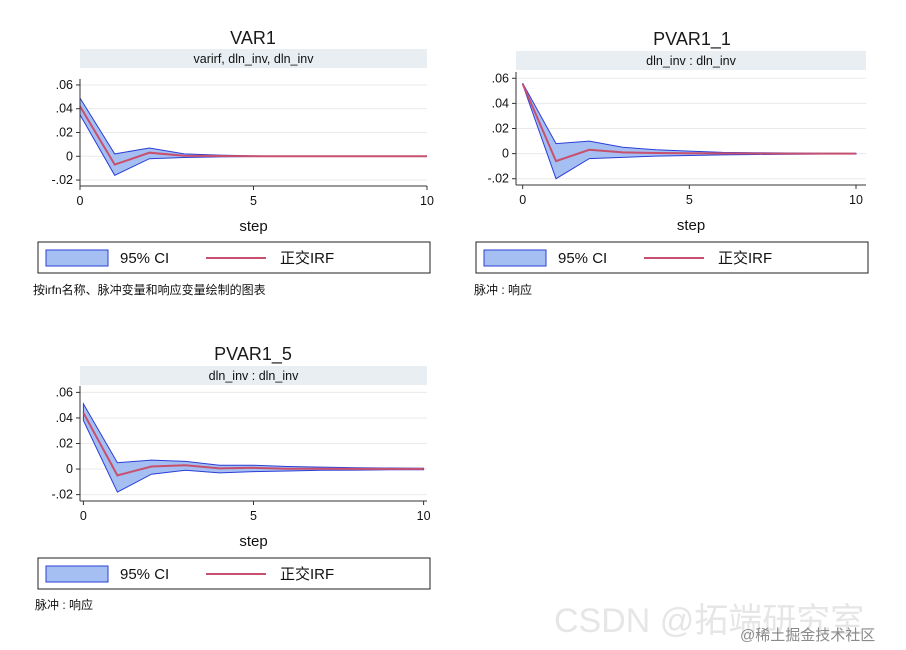 This screenshot has height=650, width=906. Describe the element at coordinates (253, 354) in the screenshot. I see `panel-title: PVAR1_5` at that location.